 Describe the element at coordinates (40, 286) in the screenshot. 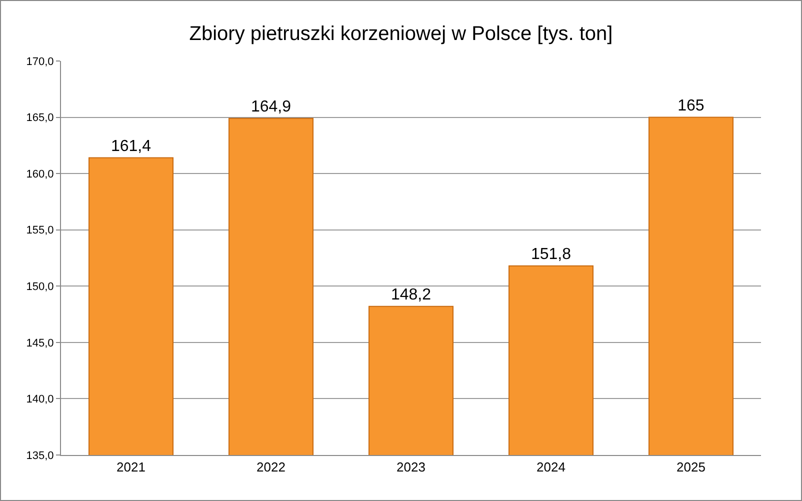

I see `y-tick-label: 150,0` at that location.